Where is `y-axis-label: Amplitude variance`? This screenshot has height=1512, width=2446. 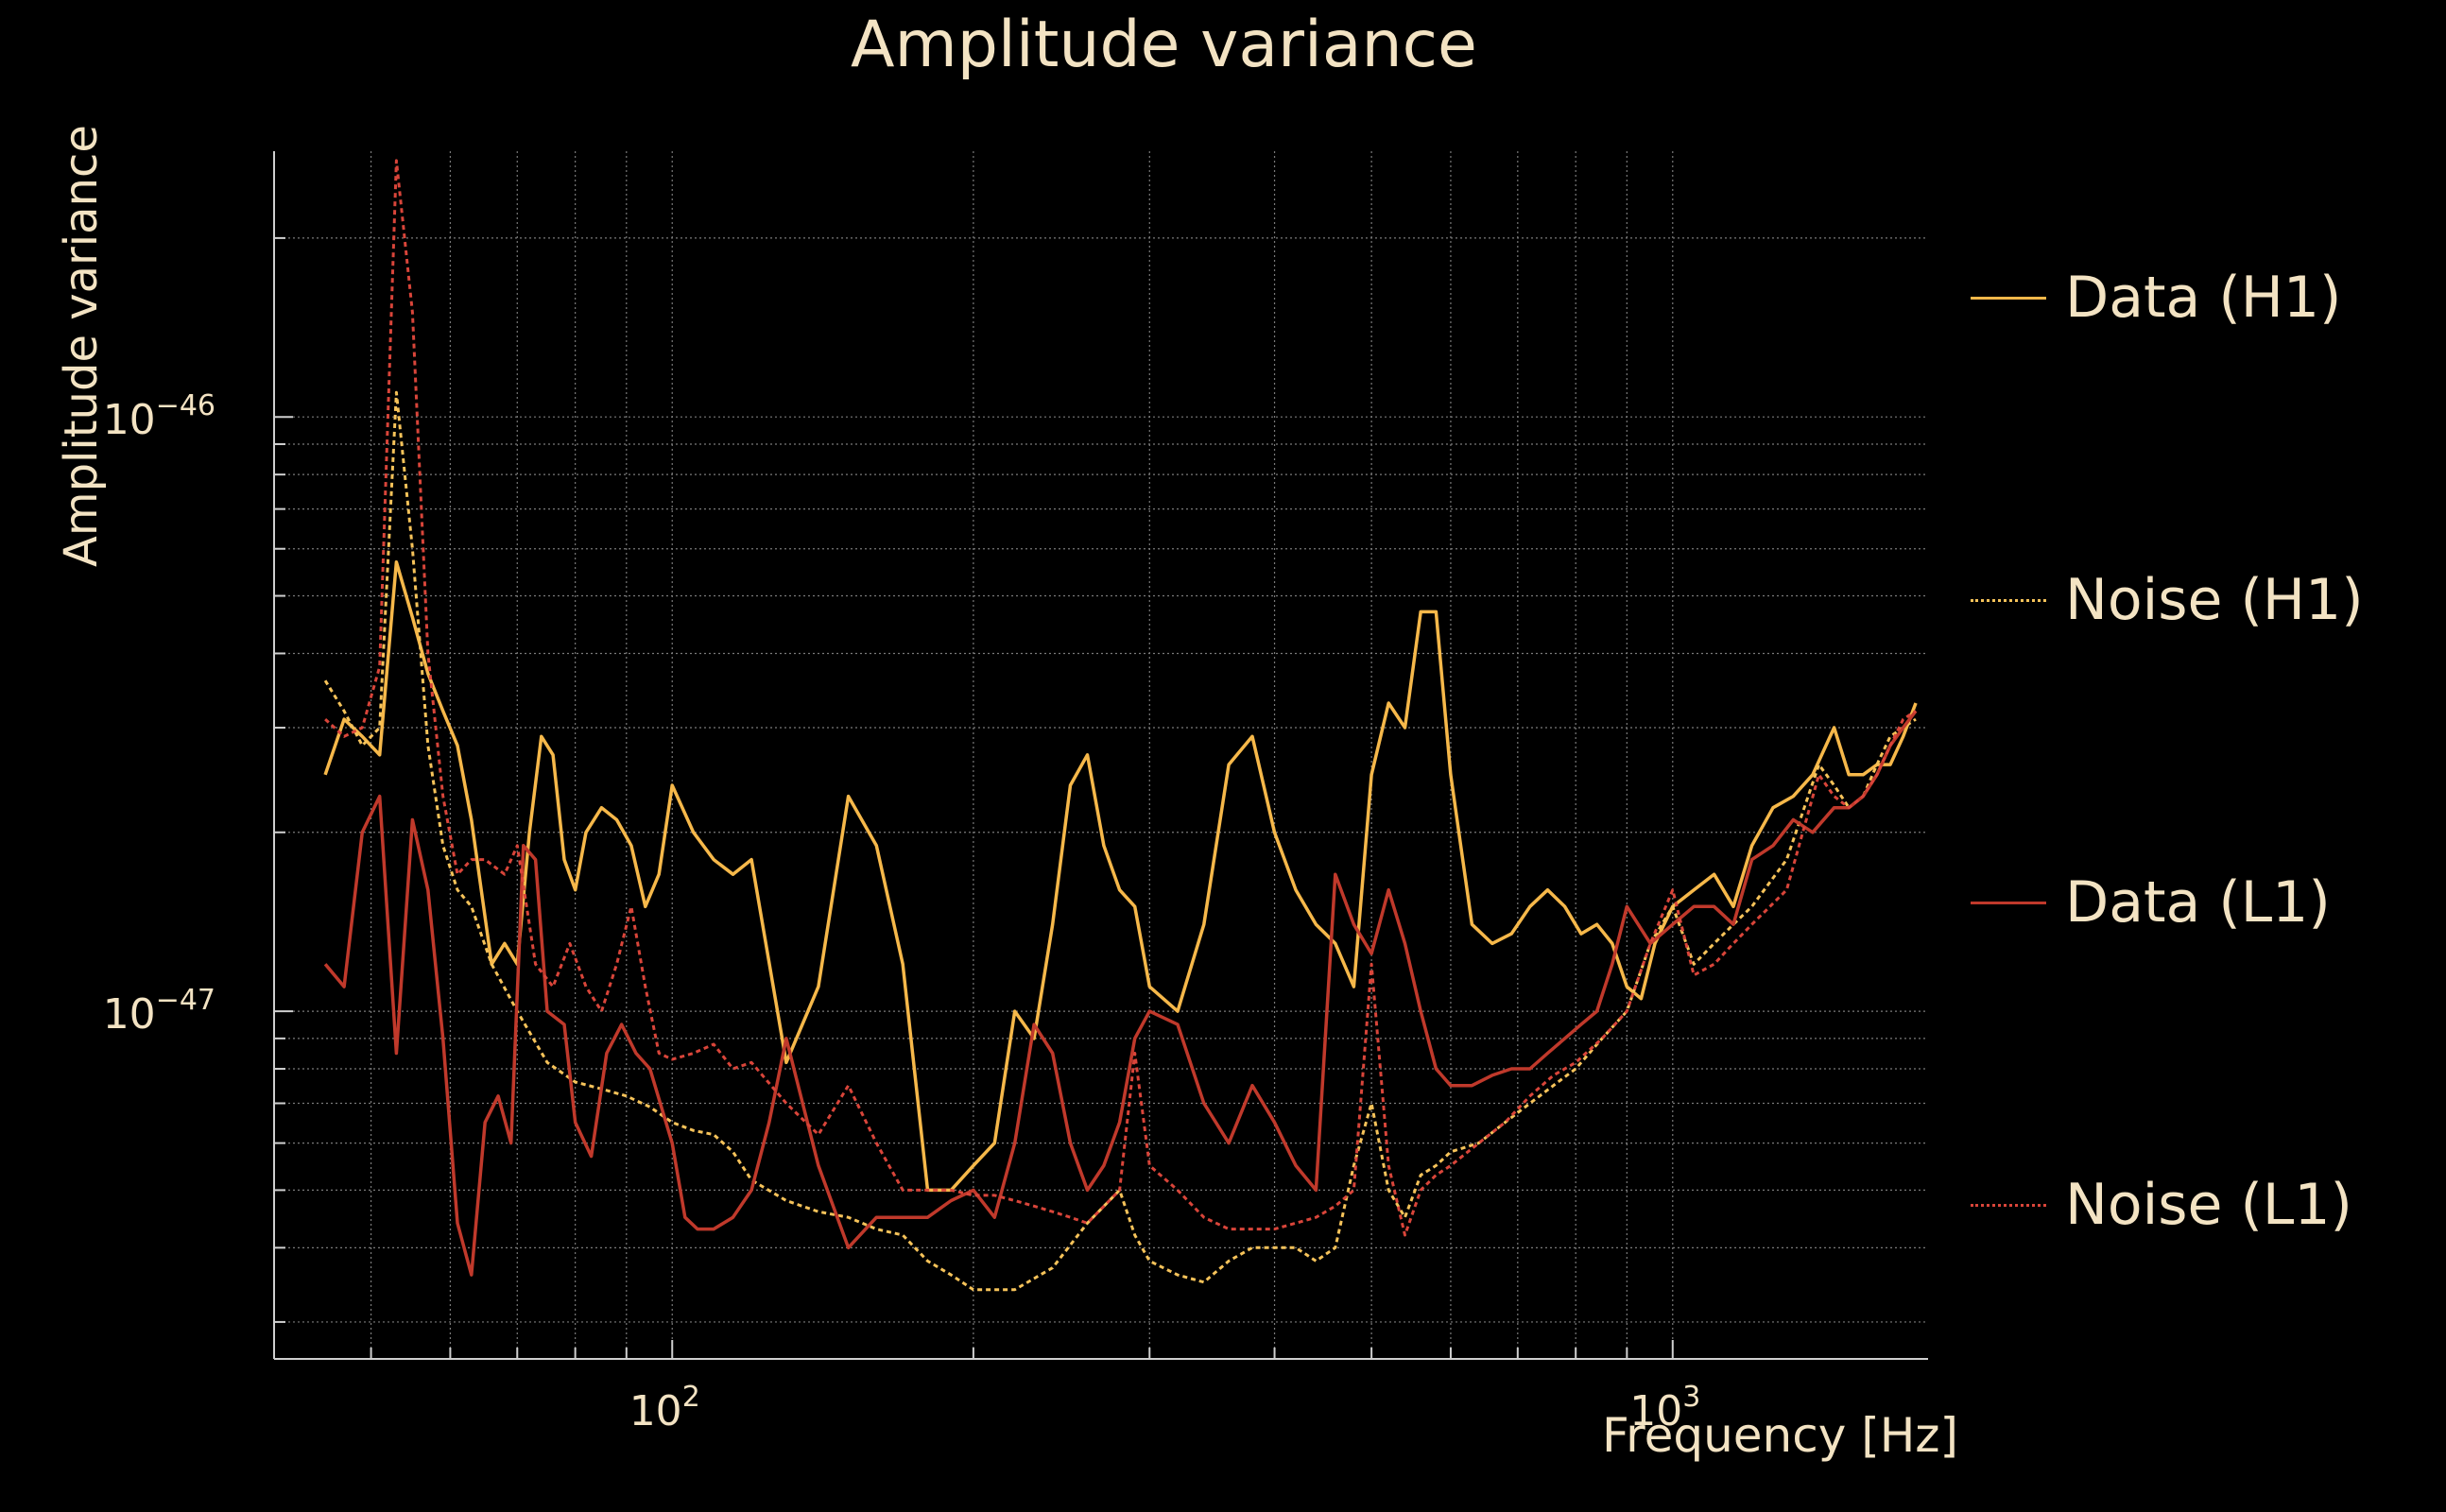
y-axis-label: Amplitude variance is located at coordinates (81, 346).